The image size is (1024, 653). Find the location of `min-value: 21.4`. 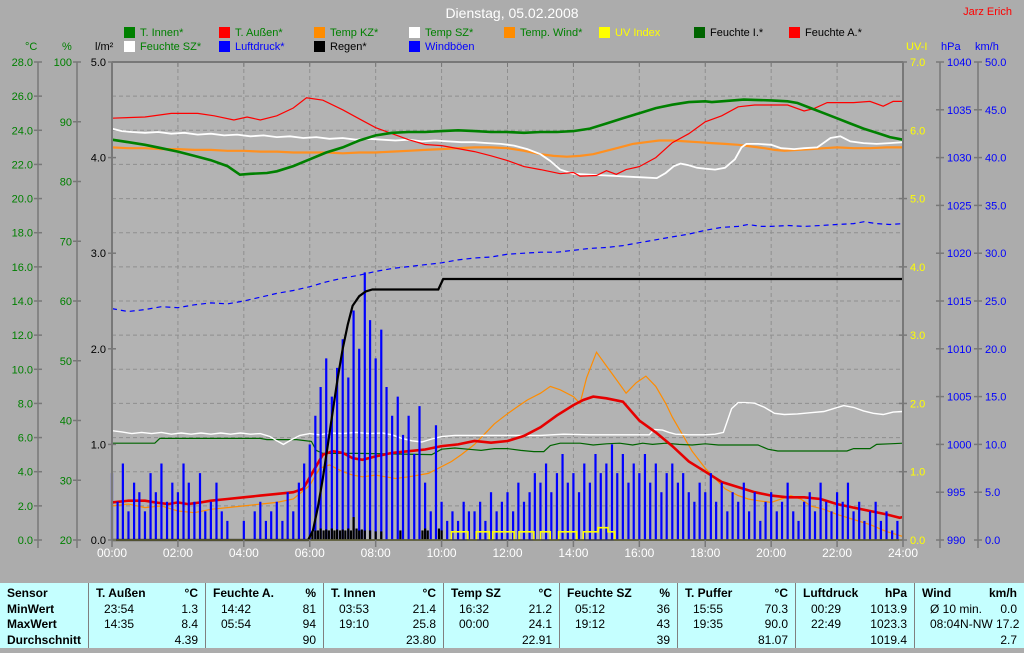

min-value: 21.4 is located at coordinates (424, 608).